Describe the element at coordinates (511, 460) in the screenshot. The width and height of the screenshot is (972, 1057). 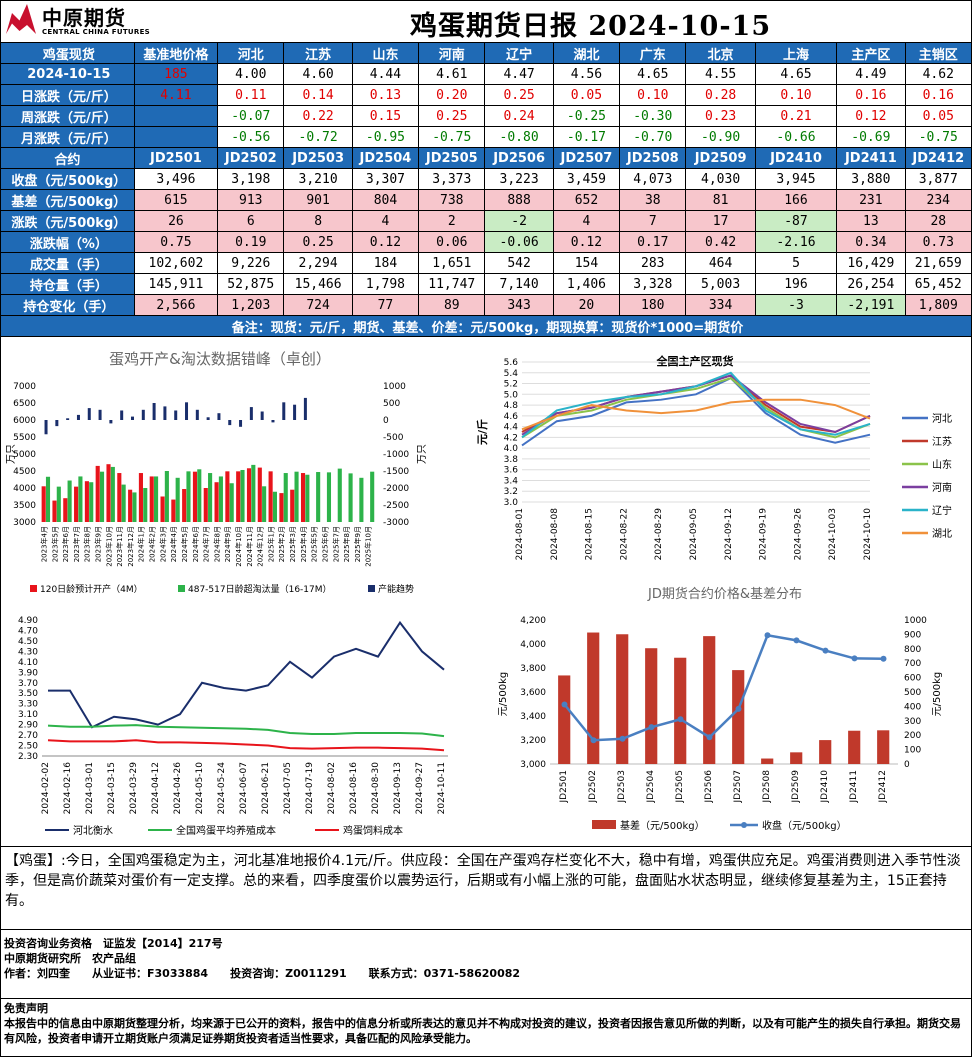
I see `chart2-ytick: 3.8` at that location.